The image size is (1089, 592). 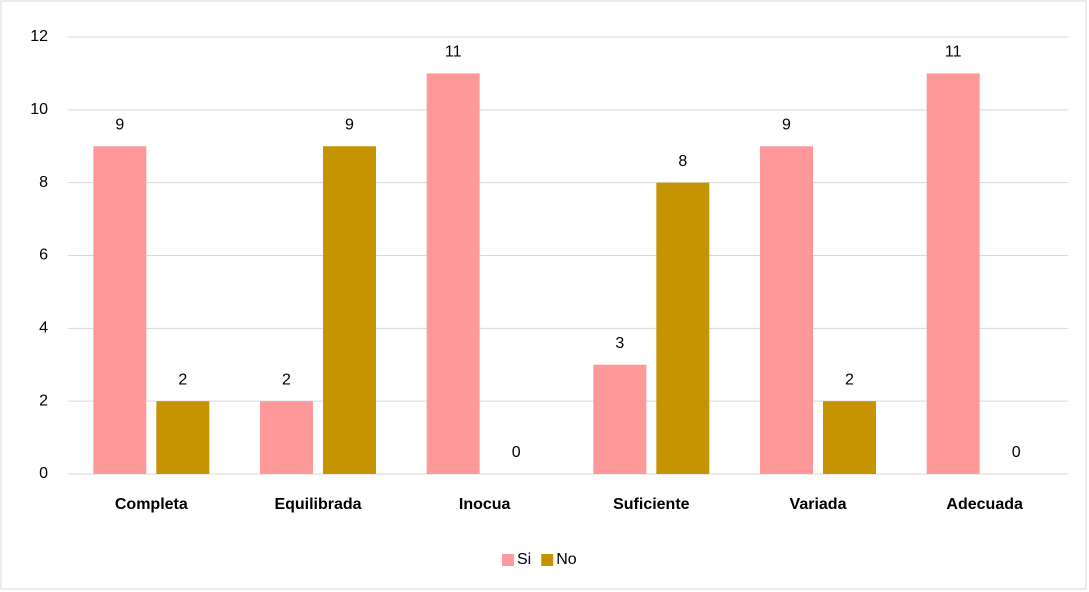 I want to click on x-tick-label: Variada, so click(x=818, y=504).